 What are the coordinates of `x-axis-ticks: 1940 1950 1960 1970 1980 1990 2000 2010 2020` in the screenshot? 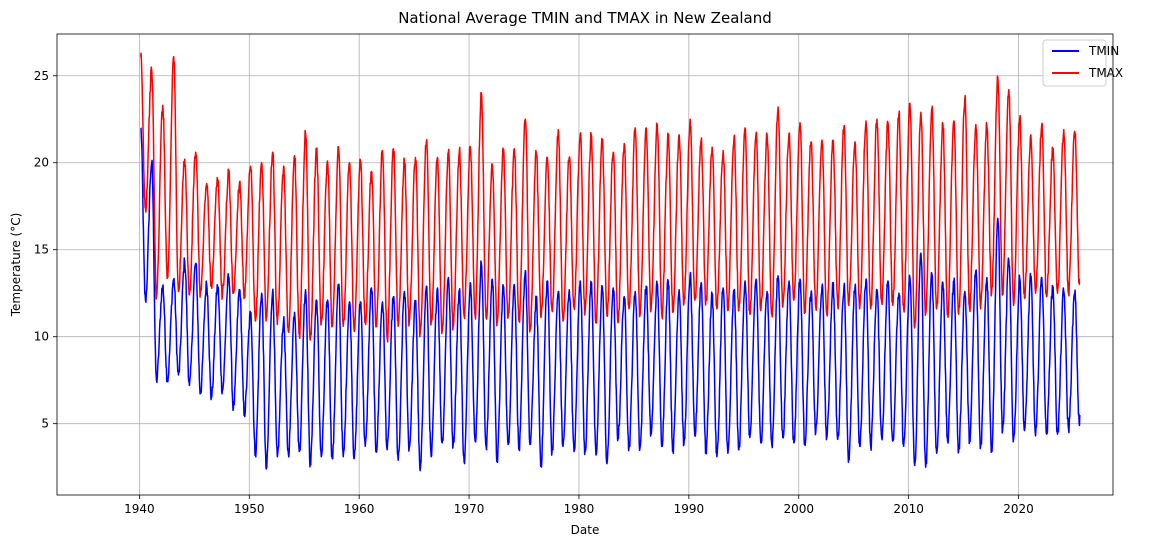 It's located at (579, 505).